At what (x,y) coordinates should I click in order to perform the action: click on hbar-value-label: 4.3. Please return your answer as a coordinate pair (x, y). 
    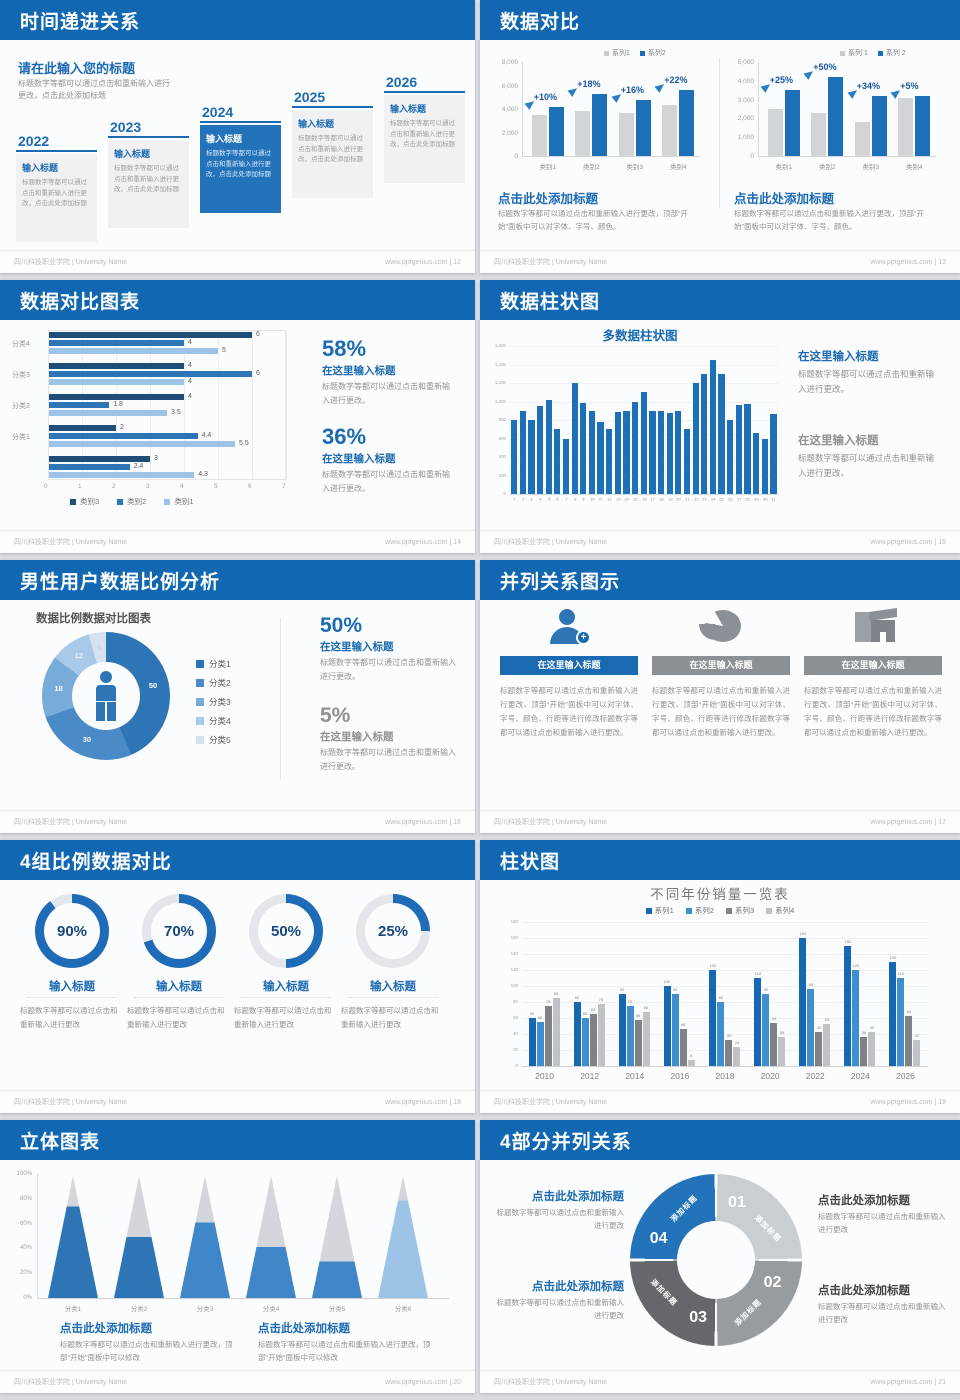
    Looking at the image, I should click on (203, 474).